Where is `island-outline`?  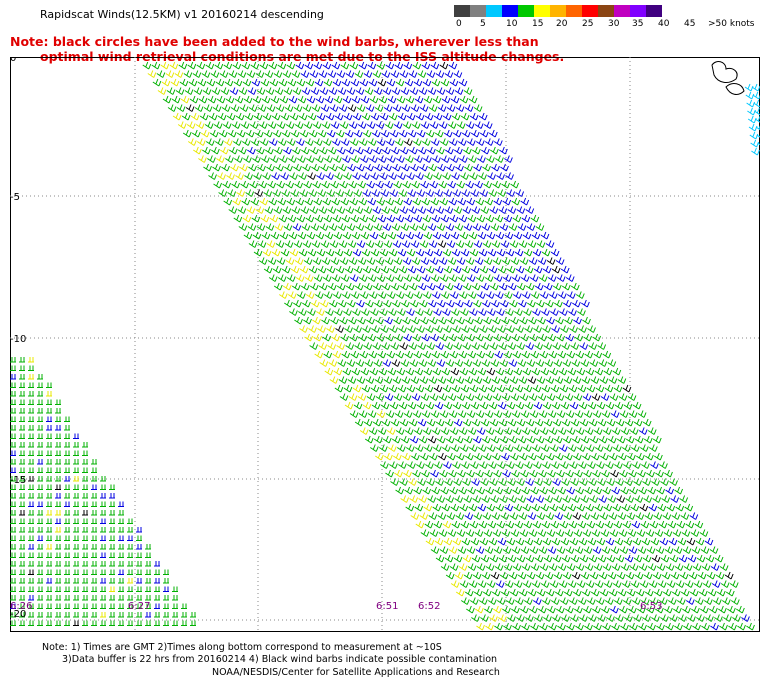 island-outline is located at coordinates (735, 89).